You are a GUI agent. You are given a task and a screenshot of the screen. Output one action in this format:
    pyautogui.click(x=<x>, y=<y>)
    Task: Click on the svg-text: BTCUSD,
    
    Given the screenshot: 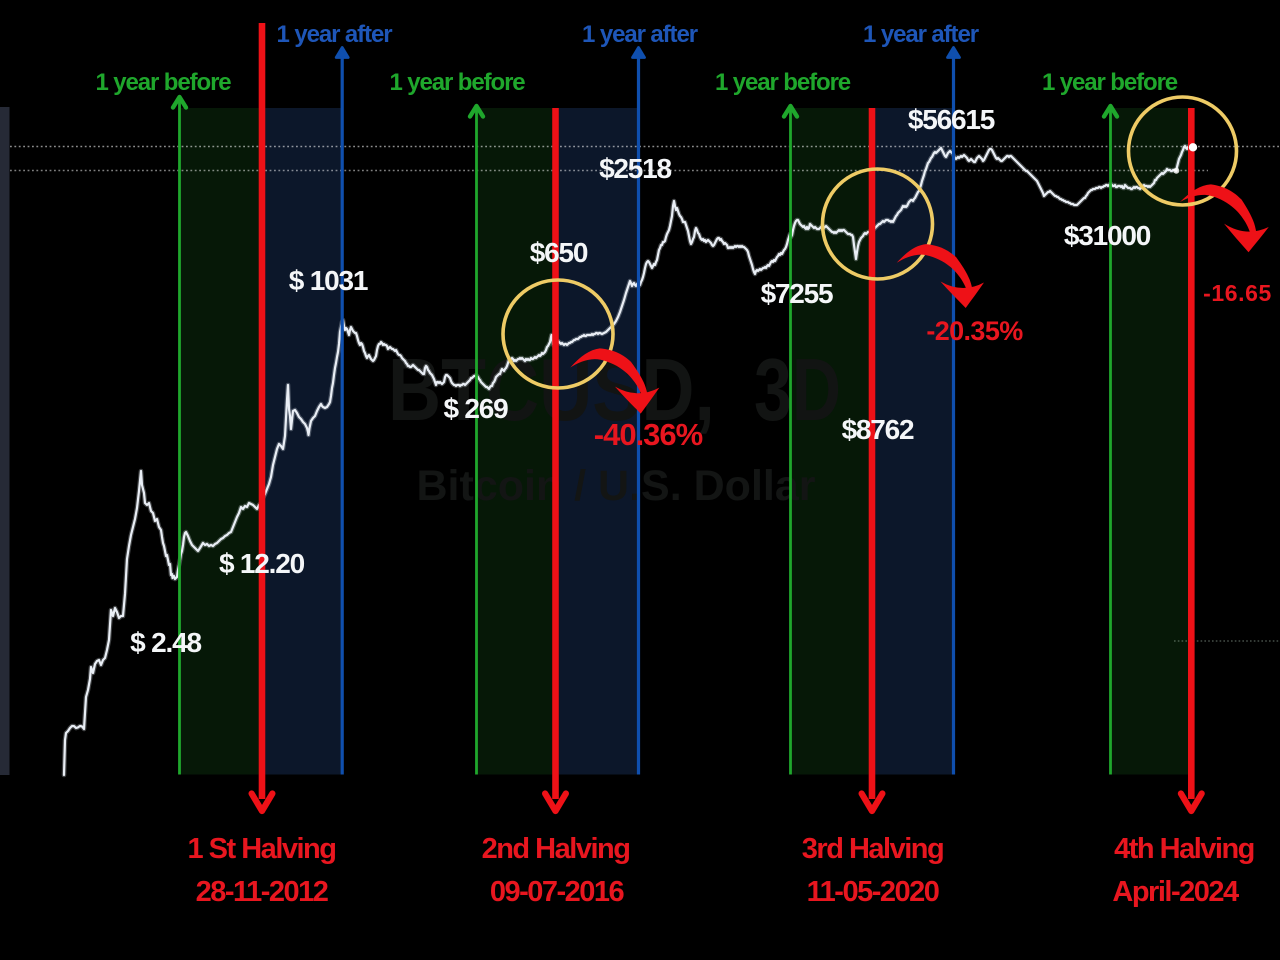 What is the action you would take?
    pyautogui.click(x=551, y=391)
    